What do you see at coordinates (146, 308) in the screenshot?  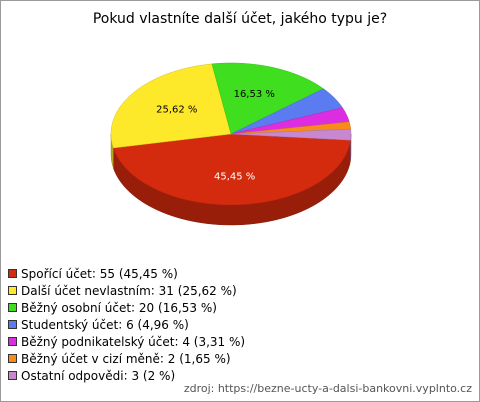 I see `legend-count: 20` at bounding box center [146, 308].